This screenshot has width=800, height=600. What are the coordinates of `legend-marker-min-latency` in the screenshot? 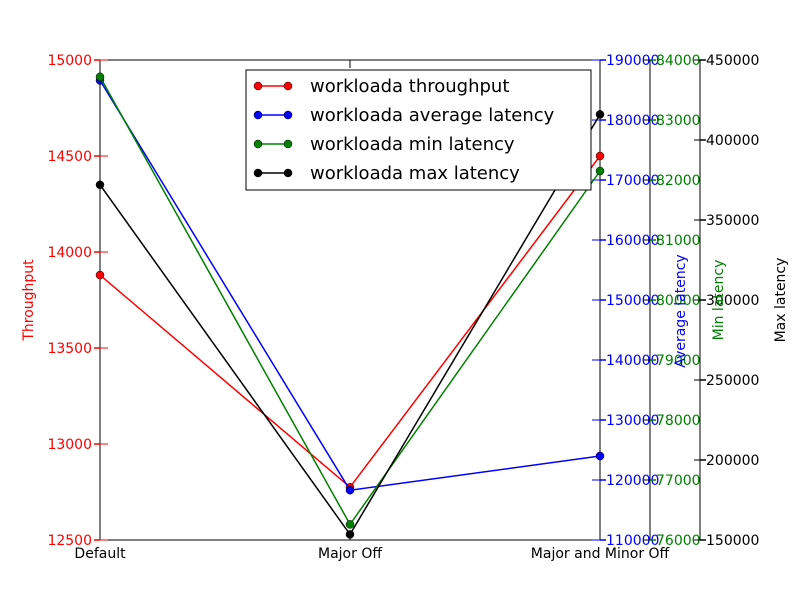 It's located at (258, 144).